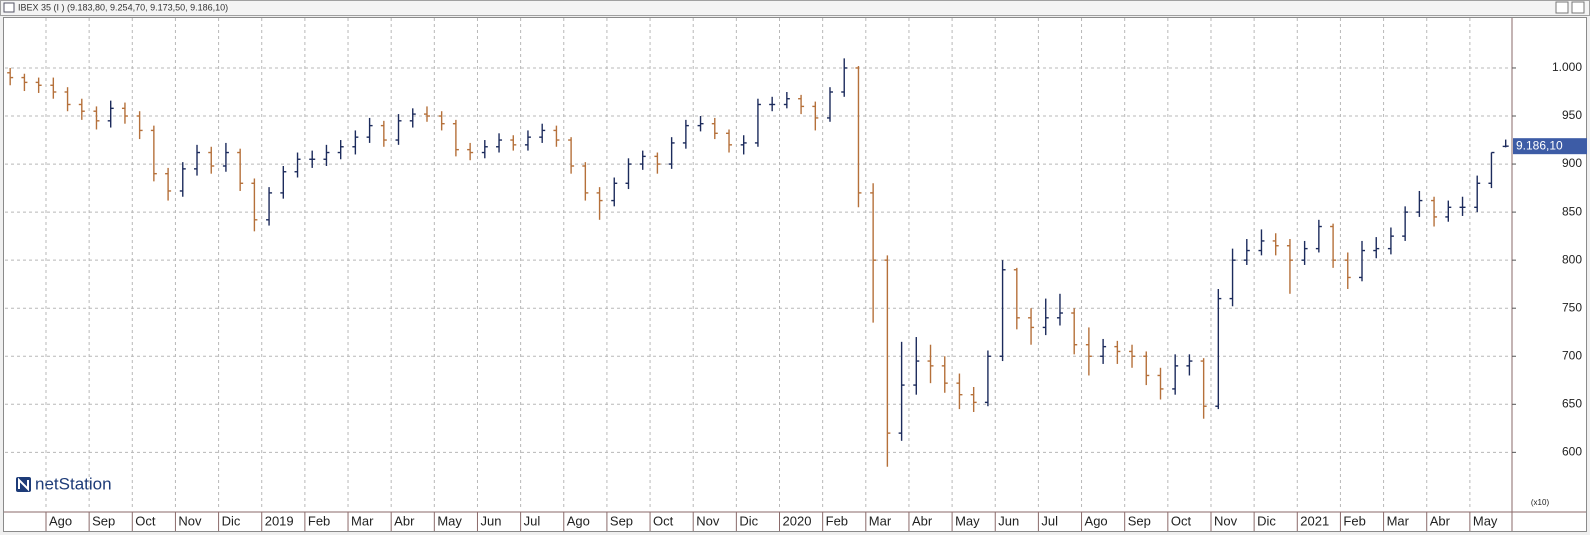 Image resolution: width=1590 pixels, height=535 pixels. What do you see at coordinates (1540, 502) in the screenshot?
I see `y-unit-label: (x10)` at bounding box center [1540, 502].